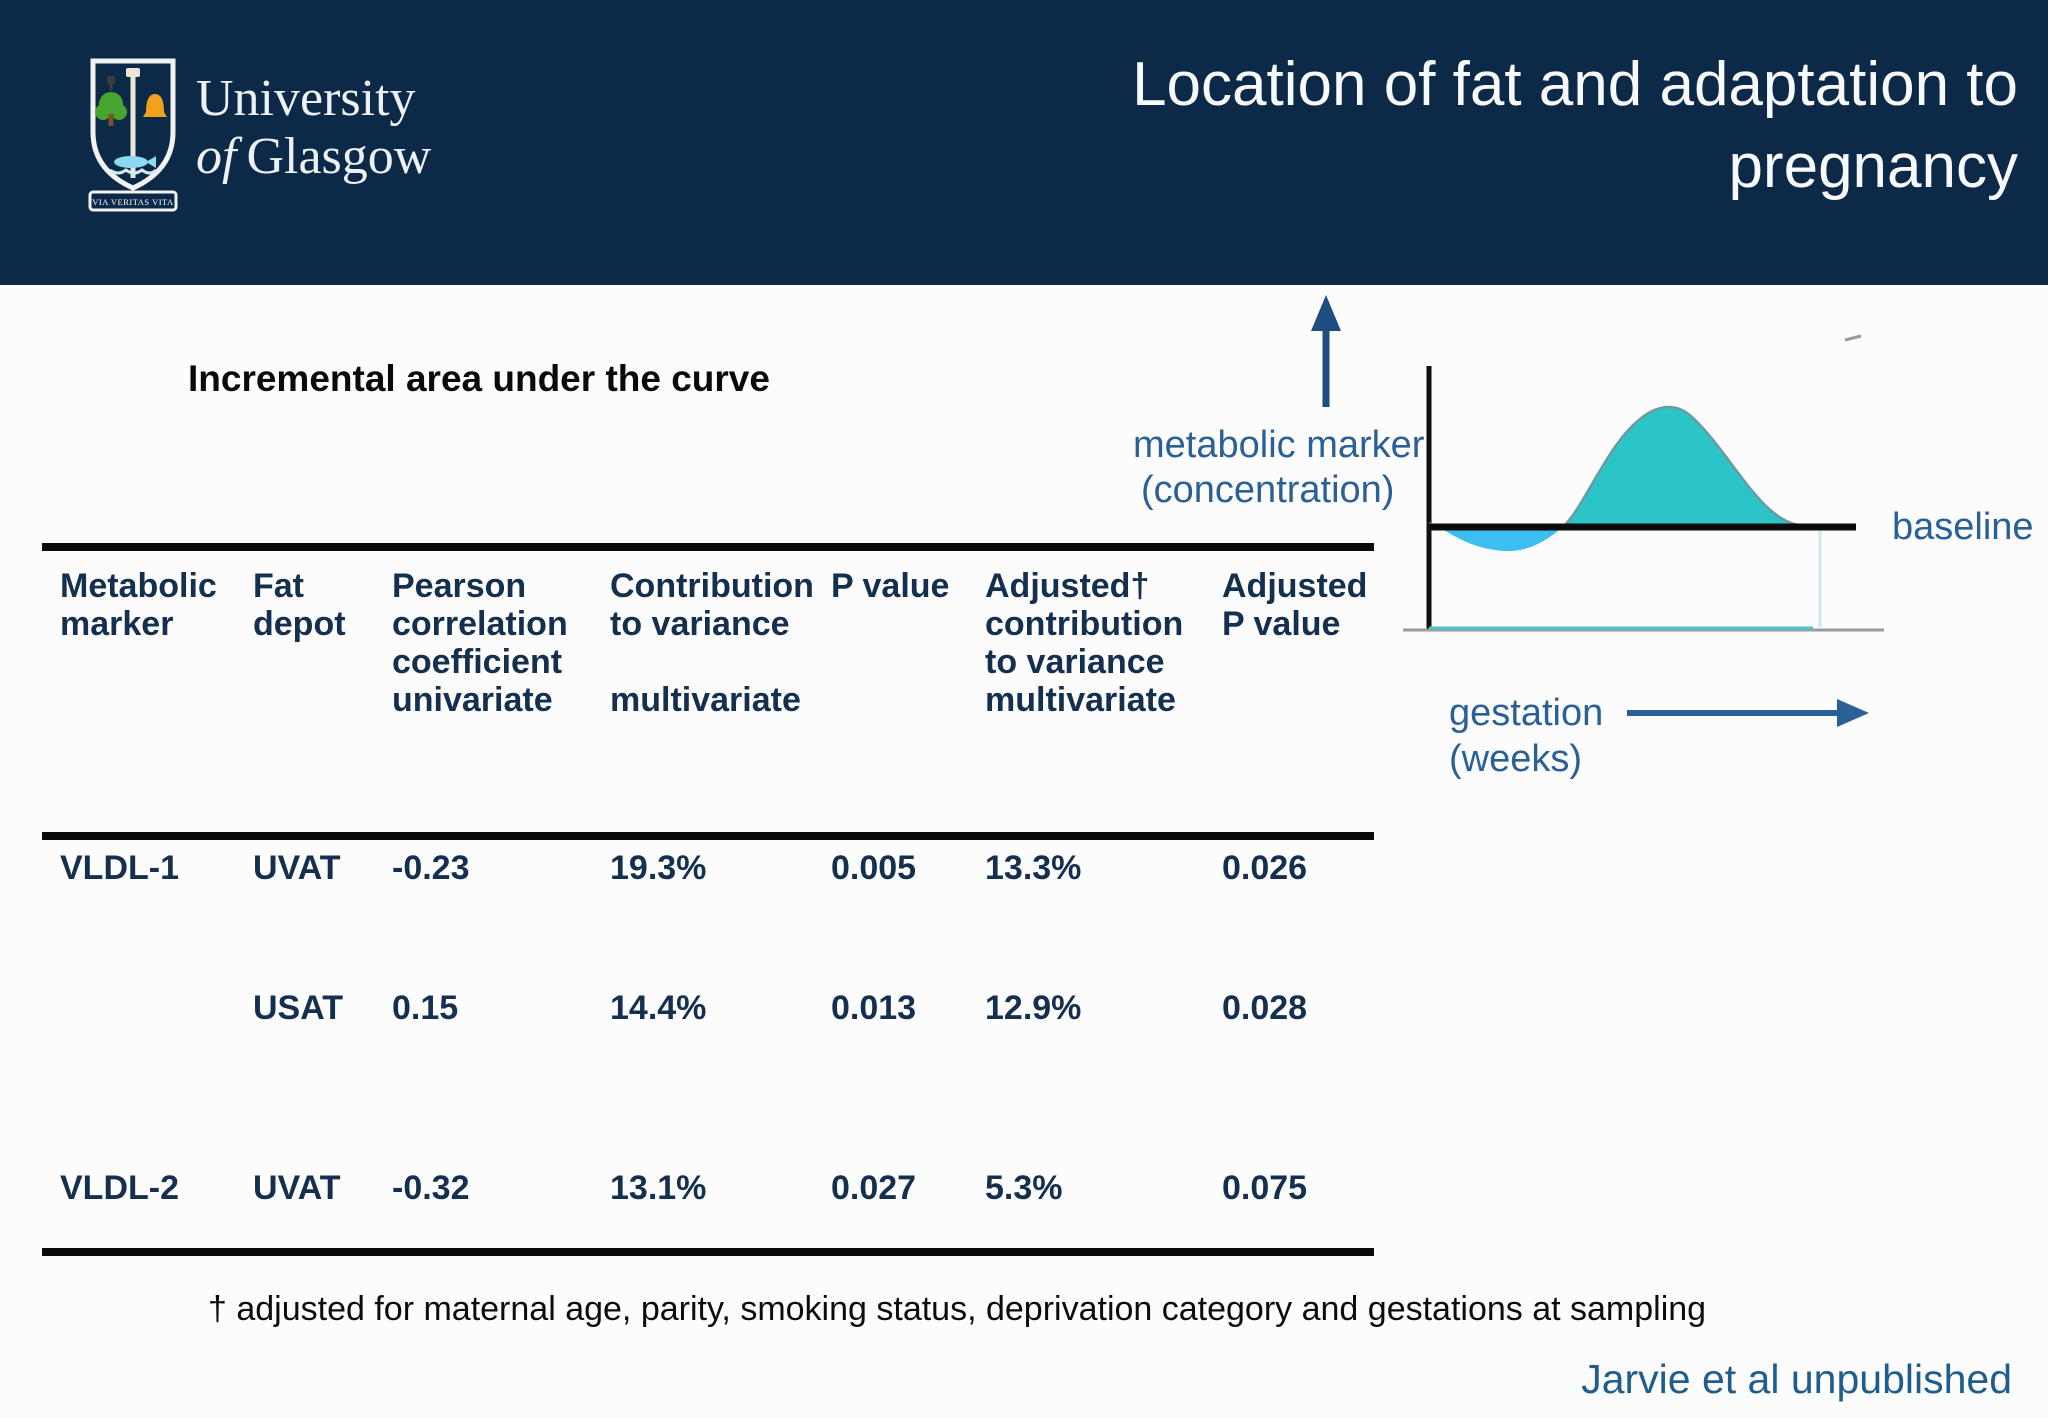 This screenshot has height=1418, width=2048. What do you see at coordinates (1024, 1188) in the screenshot?
I see `table-cell: 5.3%` at bounding box center [1024, 1188].